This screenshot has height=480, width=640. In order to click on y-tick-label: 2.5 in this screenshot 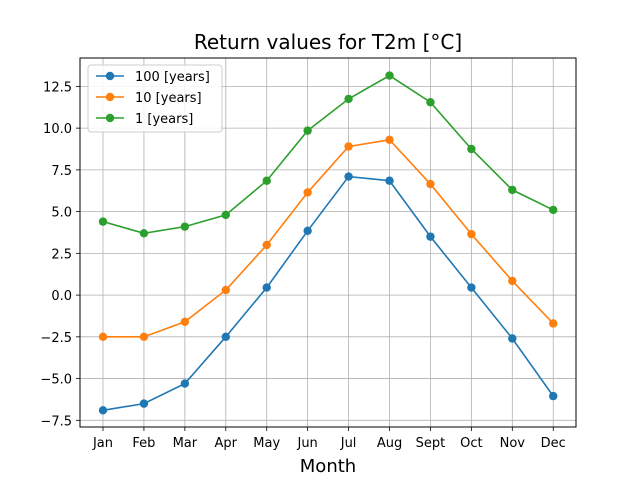, I will do `click(61, 254)`.